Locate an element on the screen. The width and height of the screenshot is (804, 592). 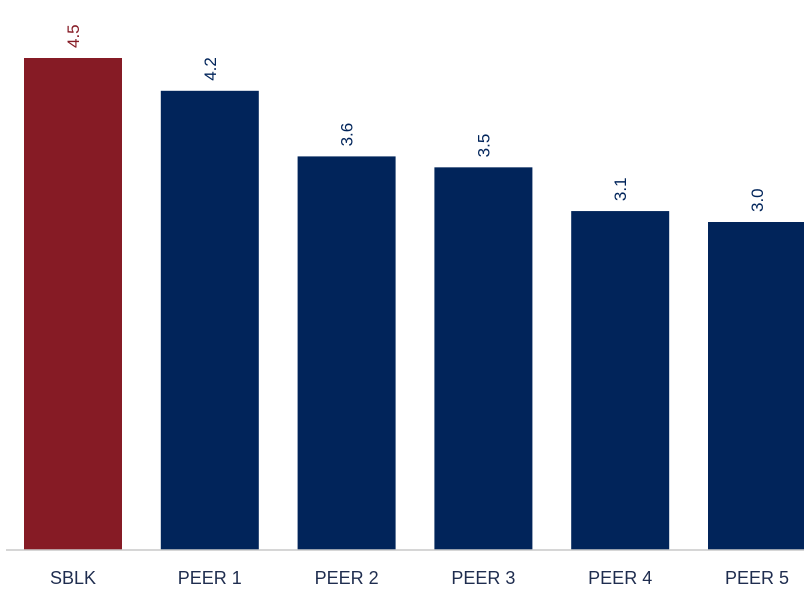
value-label: 3.0 is located at coordinates (757, 200).